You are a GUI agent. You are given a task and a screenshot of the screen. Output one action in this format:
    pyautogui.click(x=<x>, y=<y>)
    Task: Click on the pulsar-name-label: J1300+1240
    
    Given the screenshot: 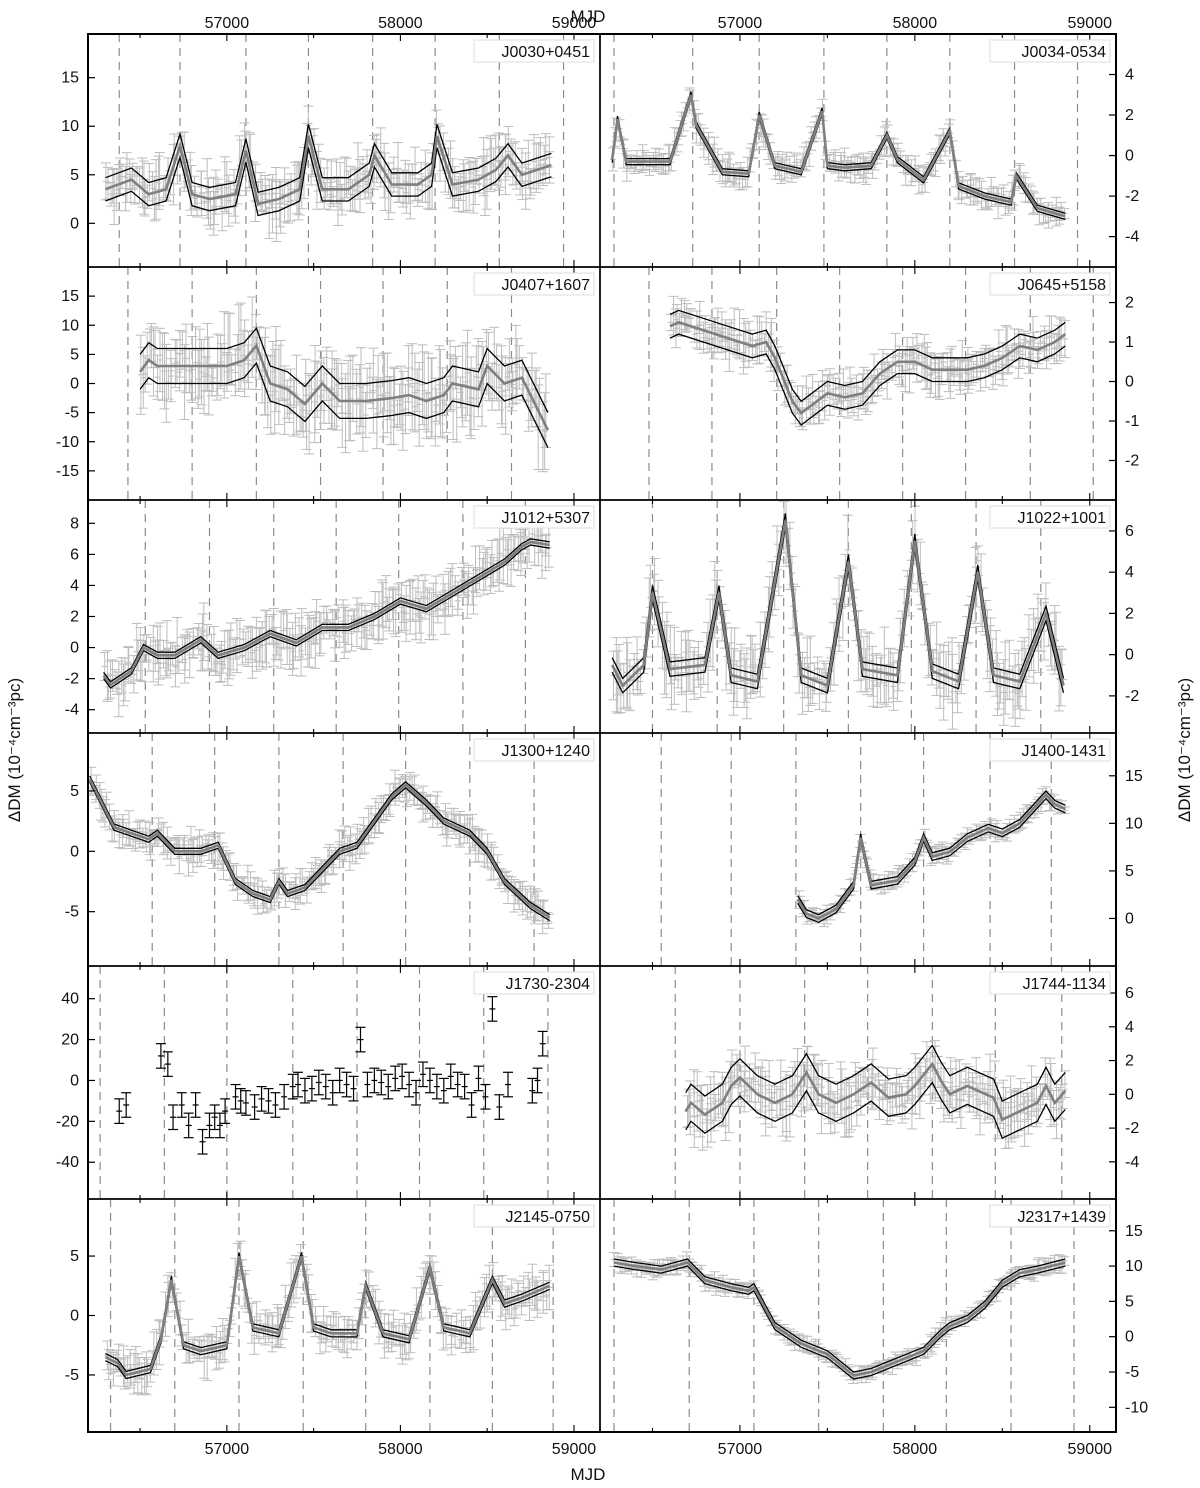 What is the action you would take?
    pyautogui.click(x=534, y=750)
    